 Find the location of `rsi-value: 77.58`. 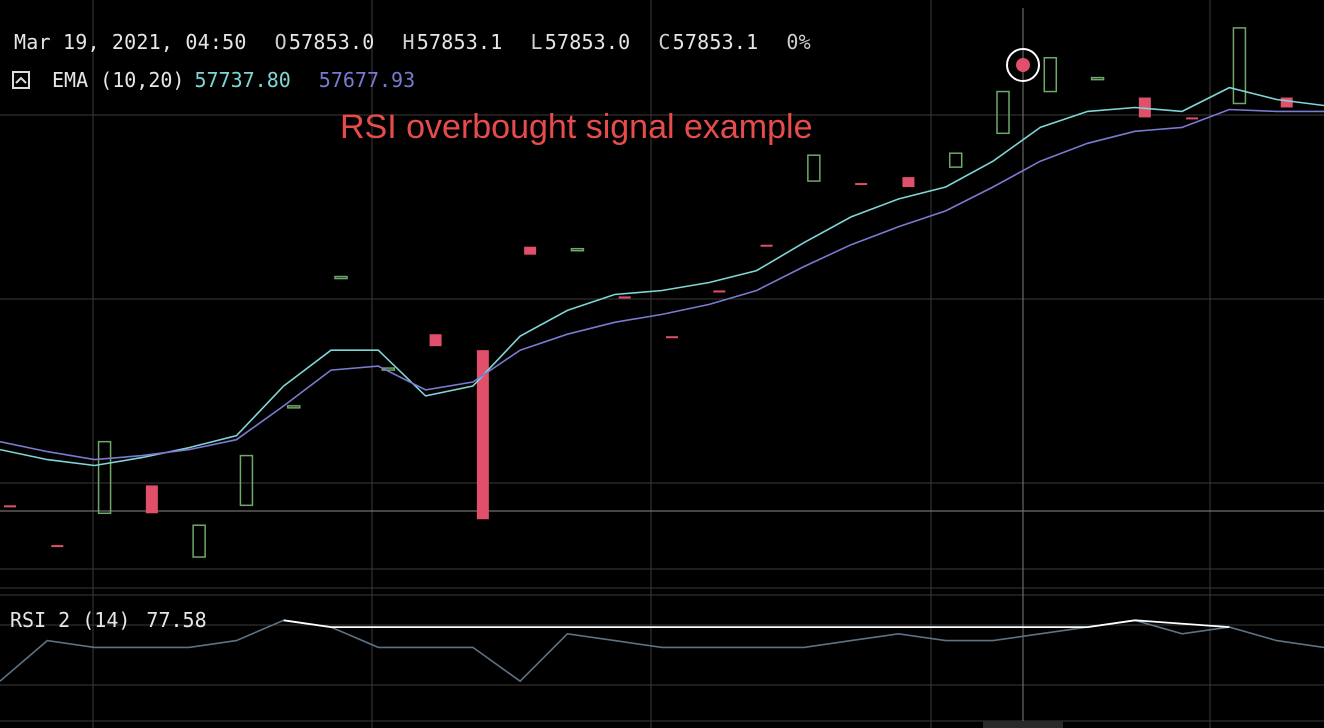

rsi-value: 77.58 is located at coordinates (176, 620).